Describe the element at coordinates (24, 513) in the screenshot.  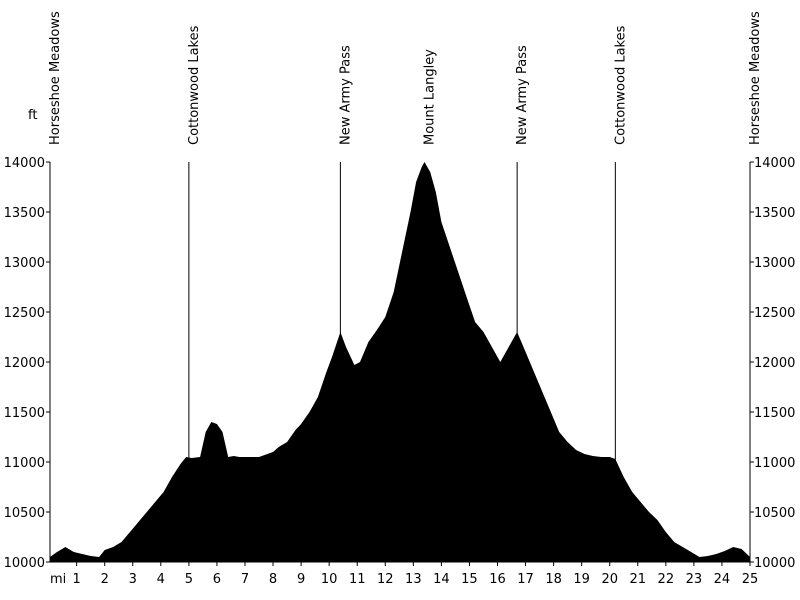
I see `y-tick-label-left: 10500` at that location.